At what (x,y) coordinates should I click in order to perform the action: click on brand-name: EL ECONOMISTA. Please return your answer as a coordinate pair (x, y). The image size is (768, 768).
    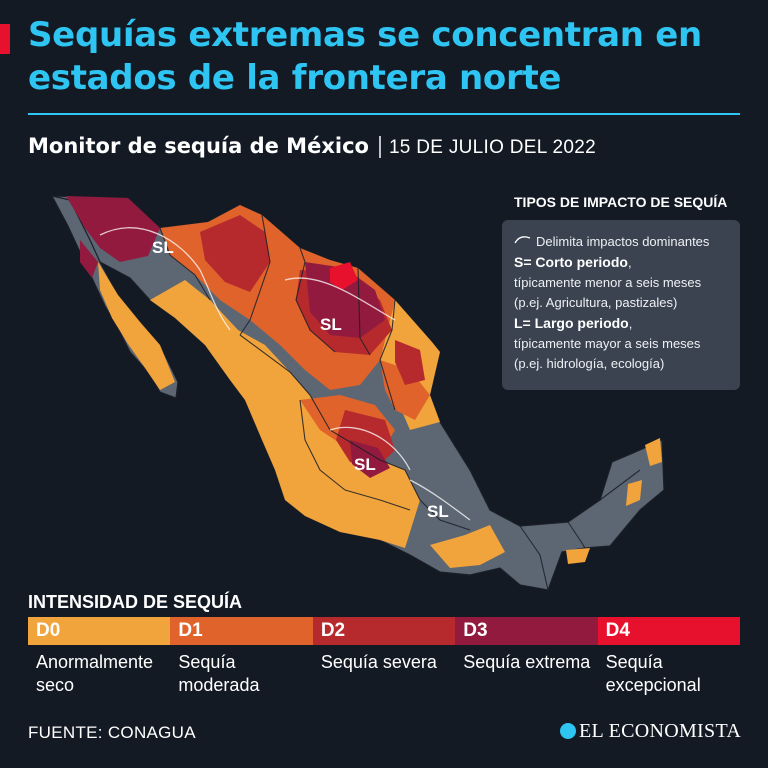
    Looking at the image, I should click on (660, 731).